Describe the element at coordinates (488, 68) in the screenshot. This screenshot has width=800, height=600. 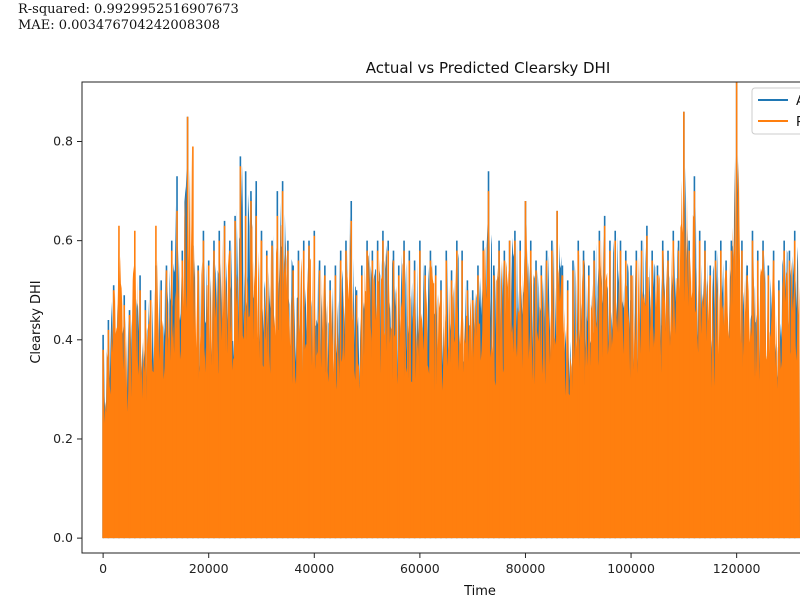
I see `chart-title: Actual vs Predicted Clearsky DHI` at that location.